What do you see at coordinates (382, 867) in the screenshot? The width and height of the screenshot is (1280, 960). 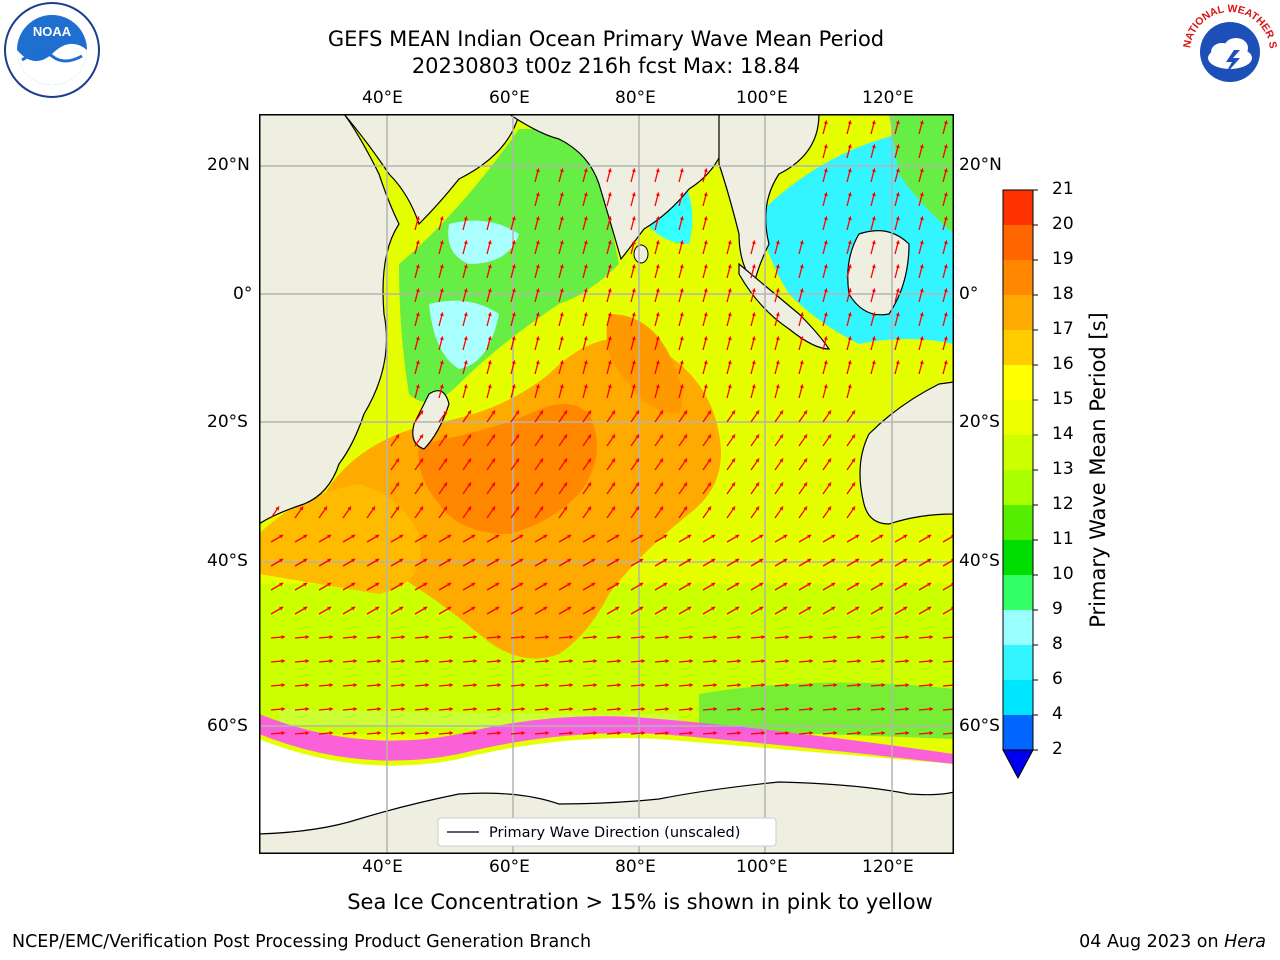 I see `lon-tick-bottom-40e: 40°E` at bounding box center [382, 867].